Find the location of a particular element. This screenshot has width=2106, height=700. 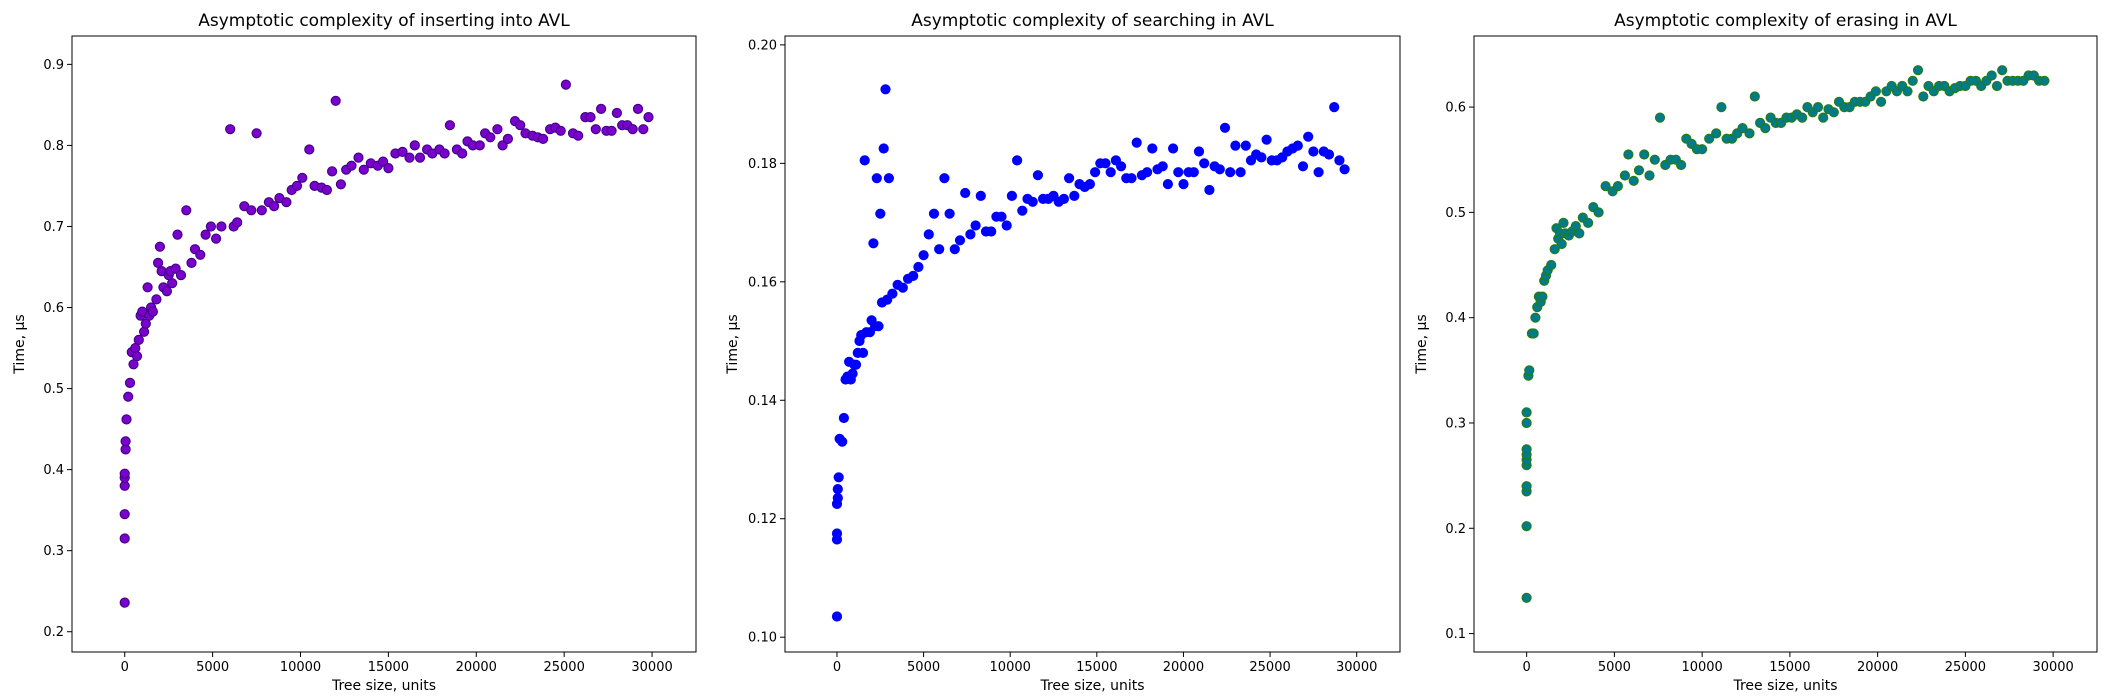

x-axis-label-erase: Tree size, units is located at coordinates (1784, 686).